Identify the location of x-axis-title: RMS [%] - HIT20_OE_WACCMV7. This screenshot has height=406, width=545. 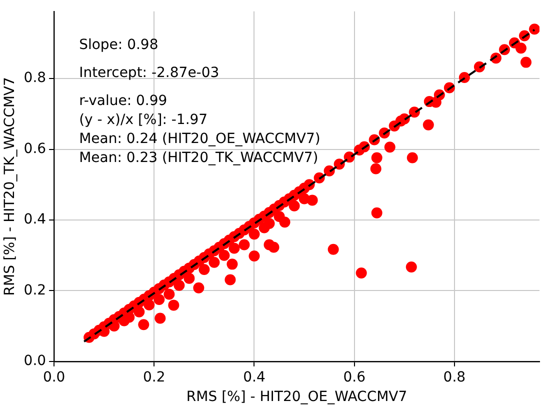
(297, 397).